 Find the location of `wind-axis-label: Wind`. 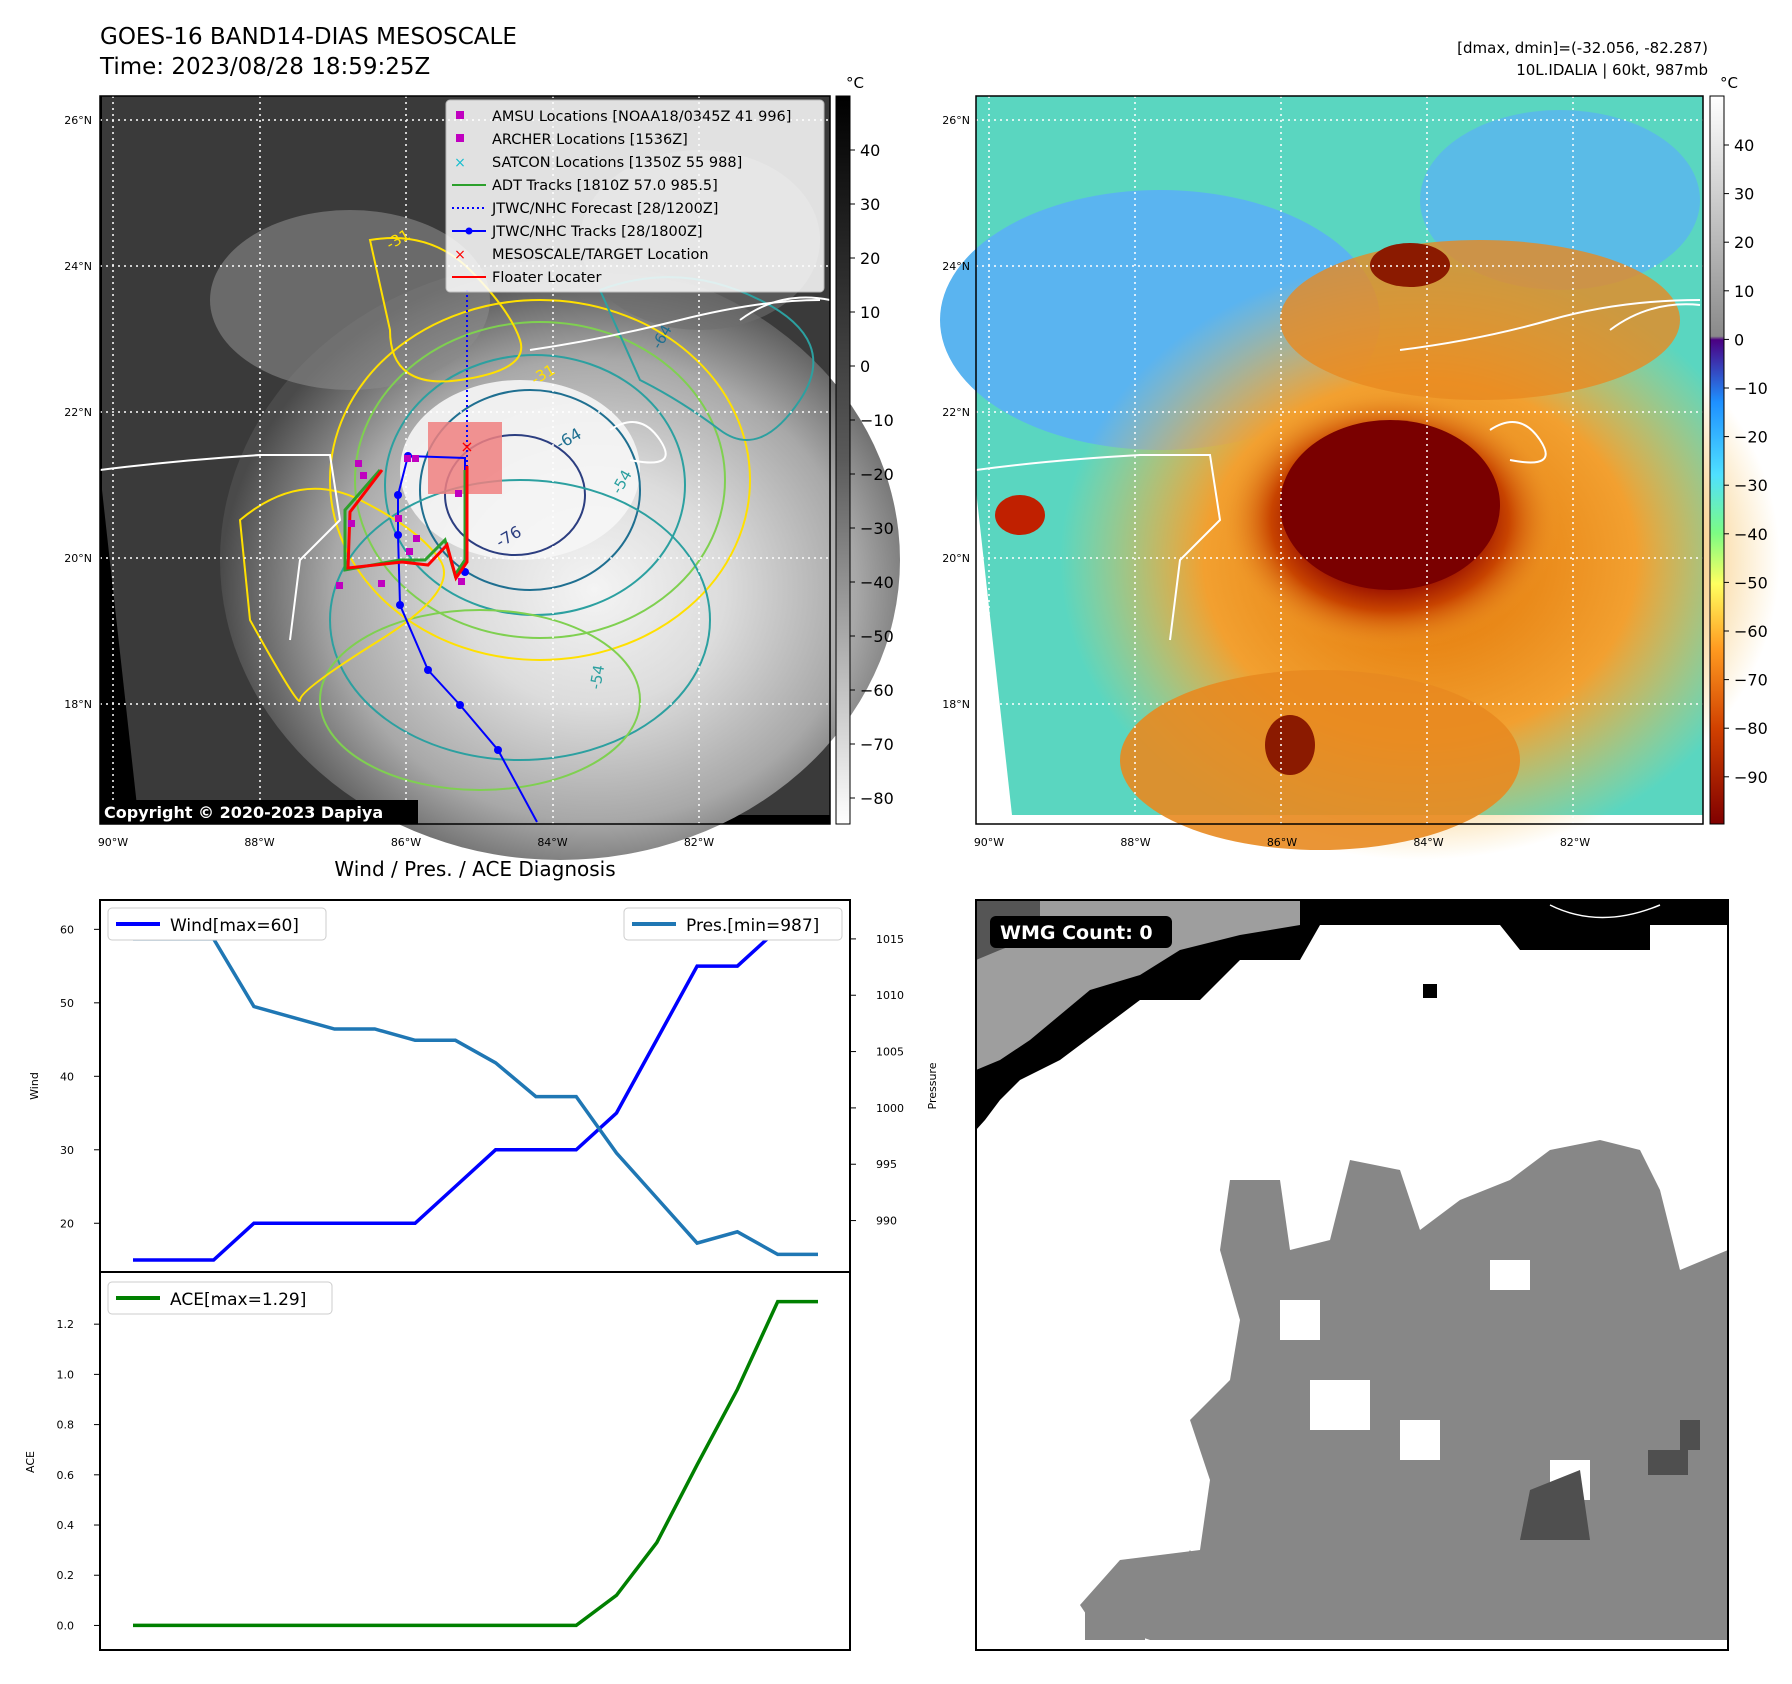

wind-axis-label: Wind is located at coordinates (34, 1086).